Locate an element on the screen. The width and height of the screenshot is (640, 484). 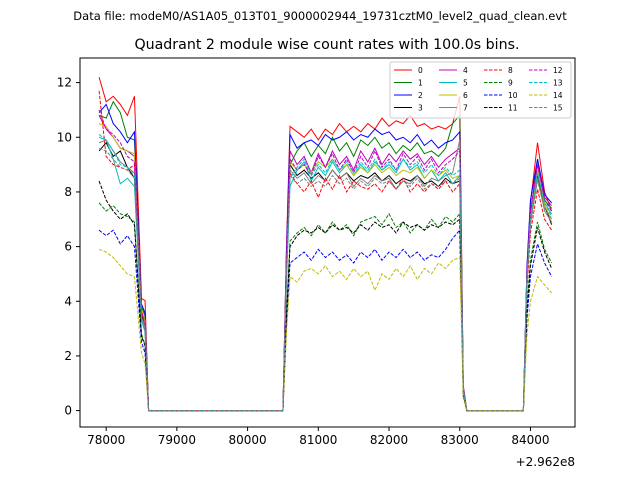
x-axis: 78000 79000 80000 81000 82000 83000 84000 is located at coordinates (318, 437).